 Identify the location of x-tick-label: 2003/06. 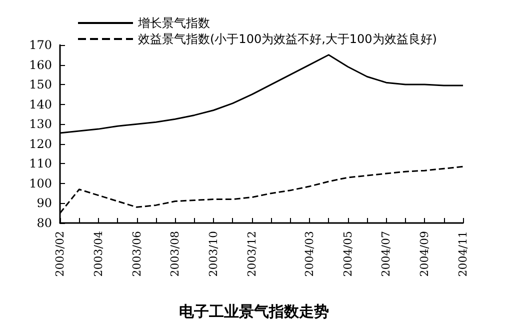
(137, 254).